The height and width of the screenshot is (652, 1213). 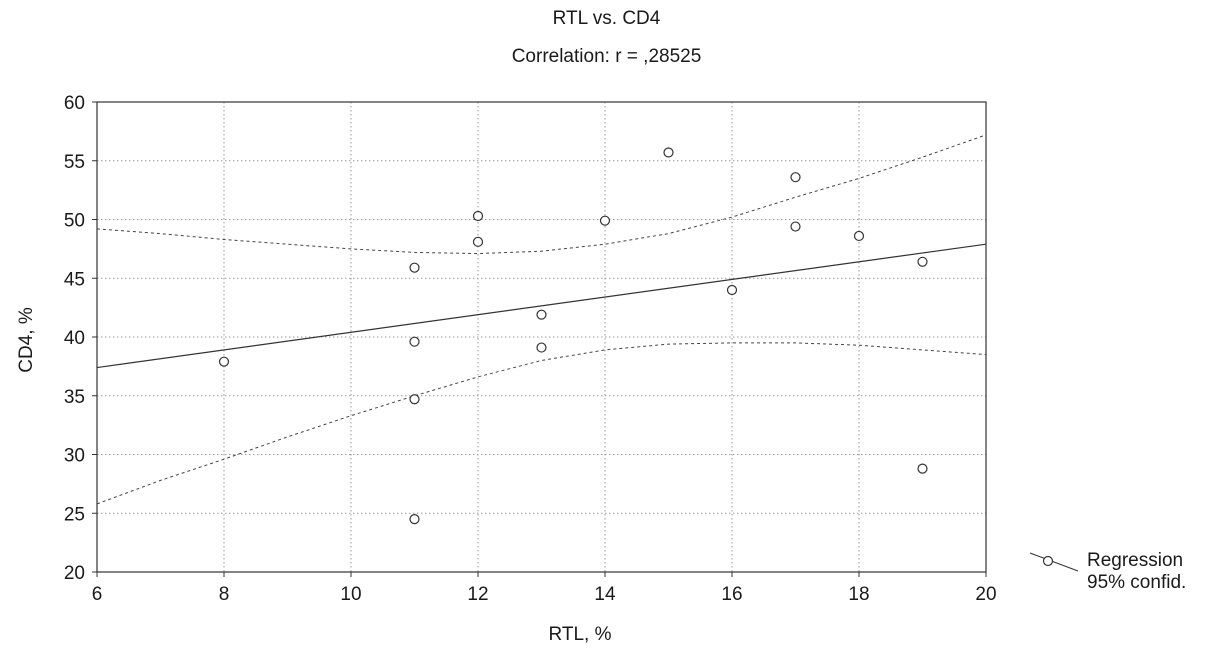 I want to click on y-axis: 20 25 30 35 40 45 50 55 60, so click(x=80, y=338).